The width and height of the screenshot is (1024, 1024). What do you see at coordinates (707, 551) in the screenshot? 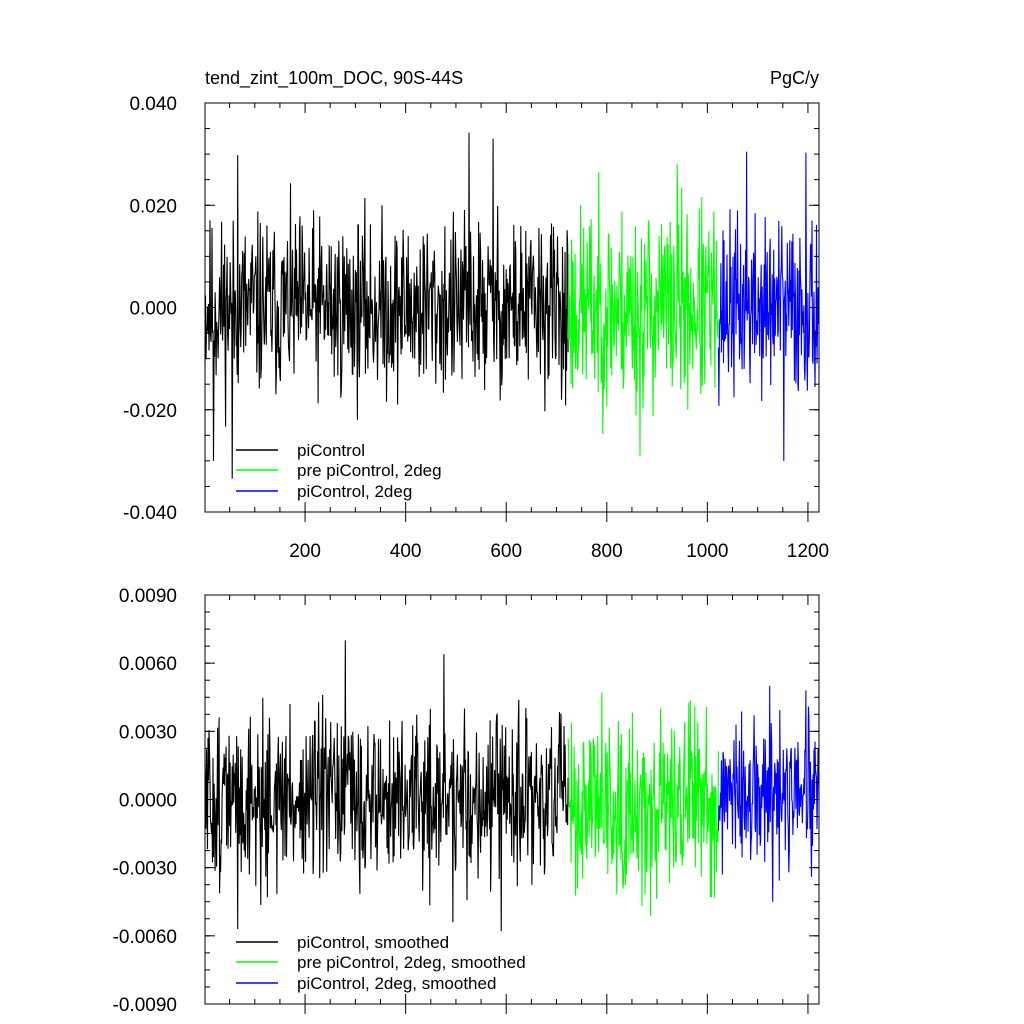
I see `x-tick-label: 1000` at bounding box center [707, 551].